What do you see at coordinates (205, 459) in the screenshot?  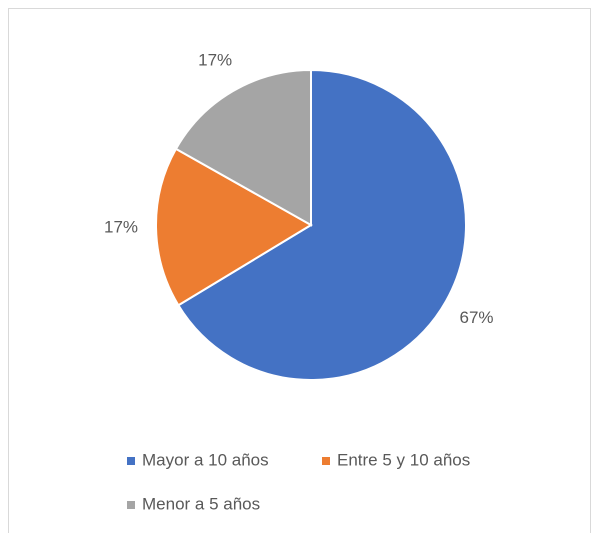 I see `legend-label: Mayor a 10 años` at bounding box center [205, 459].